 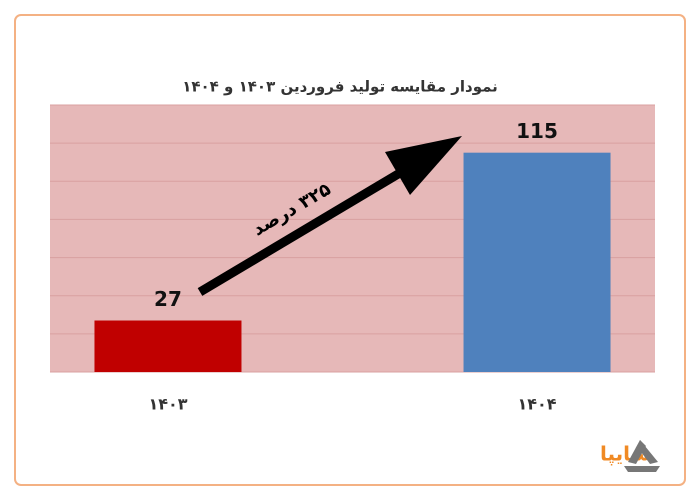 What do you see at coordinates (642, 456) in the screenshot?
I see `logo-icon` at bounding box center [642, 456].